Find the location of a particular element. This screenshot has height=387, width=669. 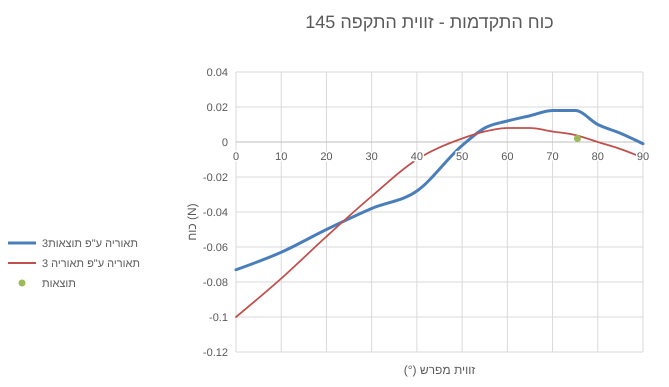

x-tick-label: 70 is located at coordinates (552, 157).